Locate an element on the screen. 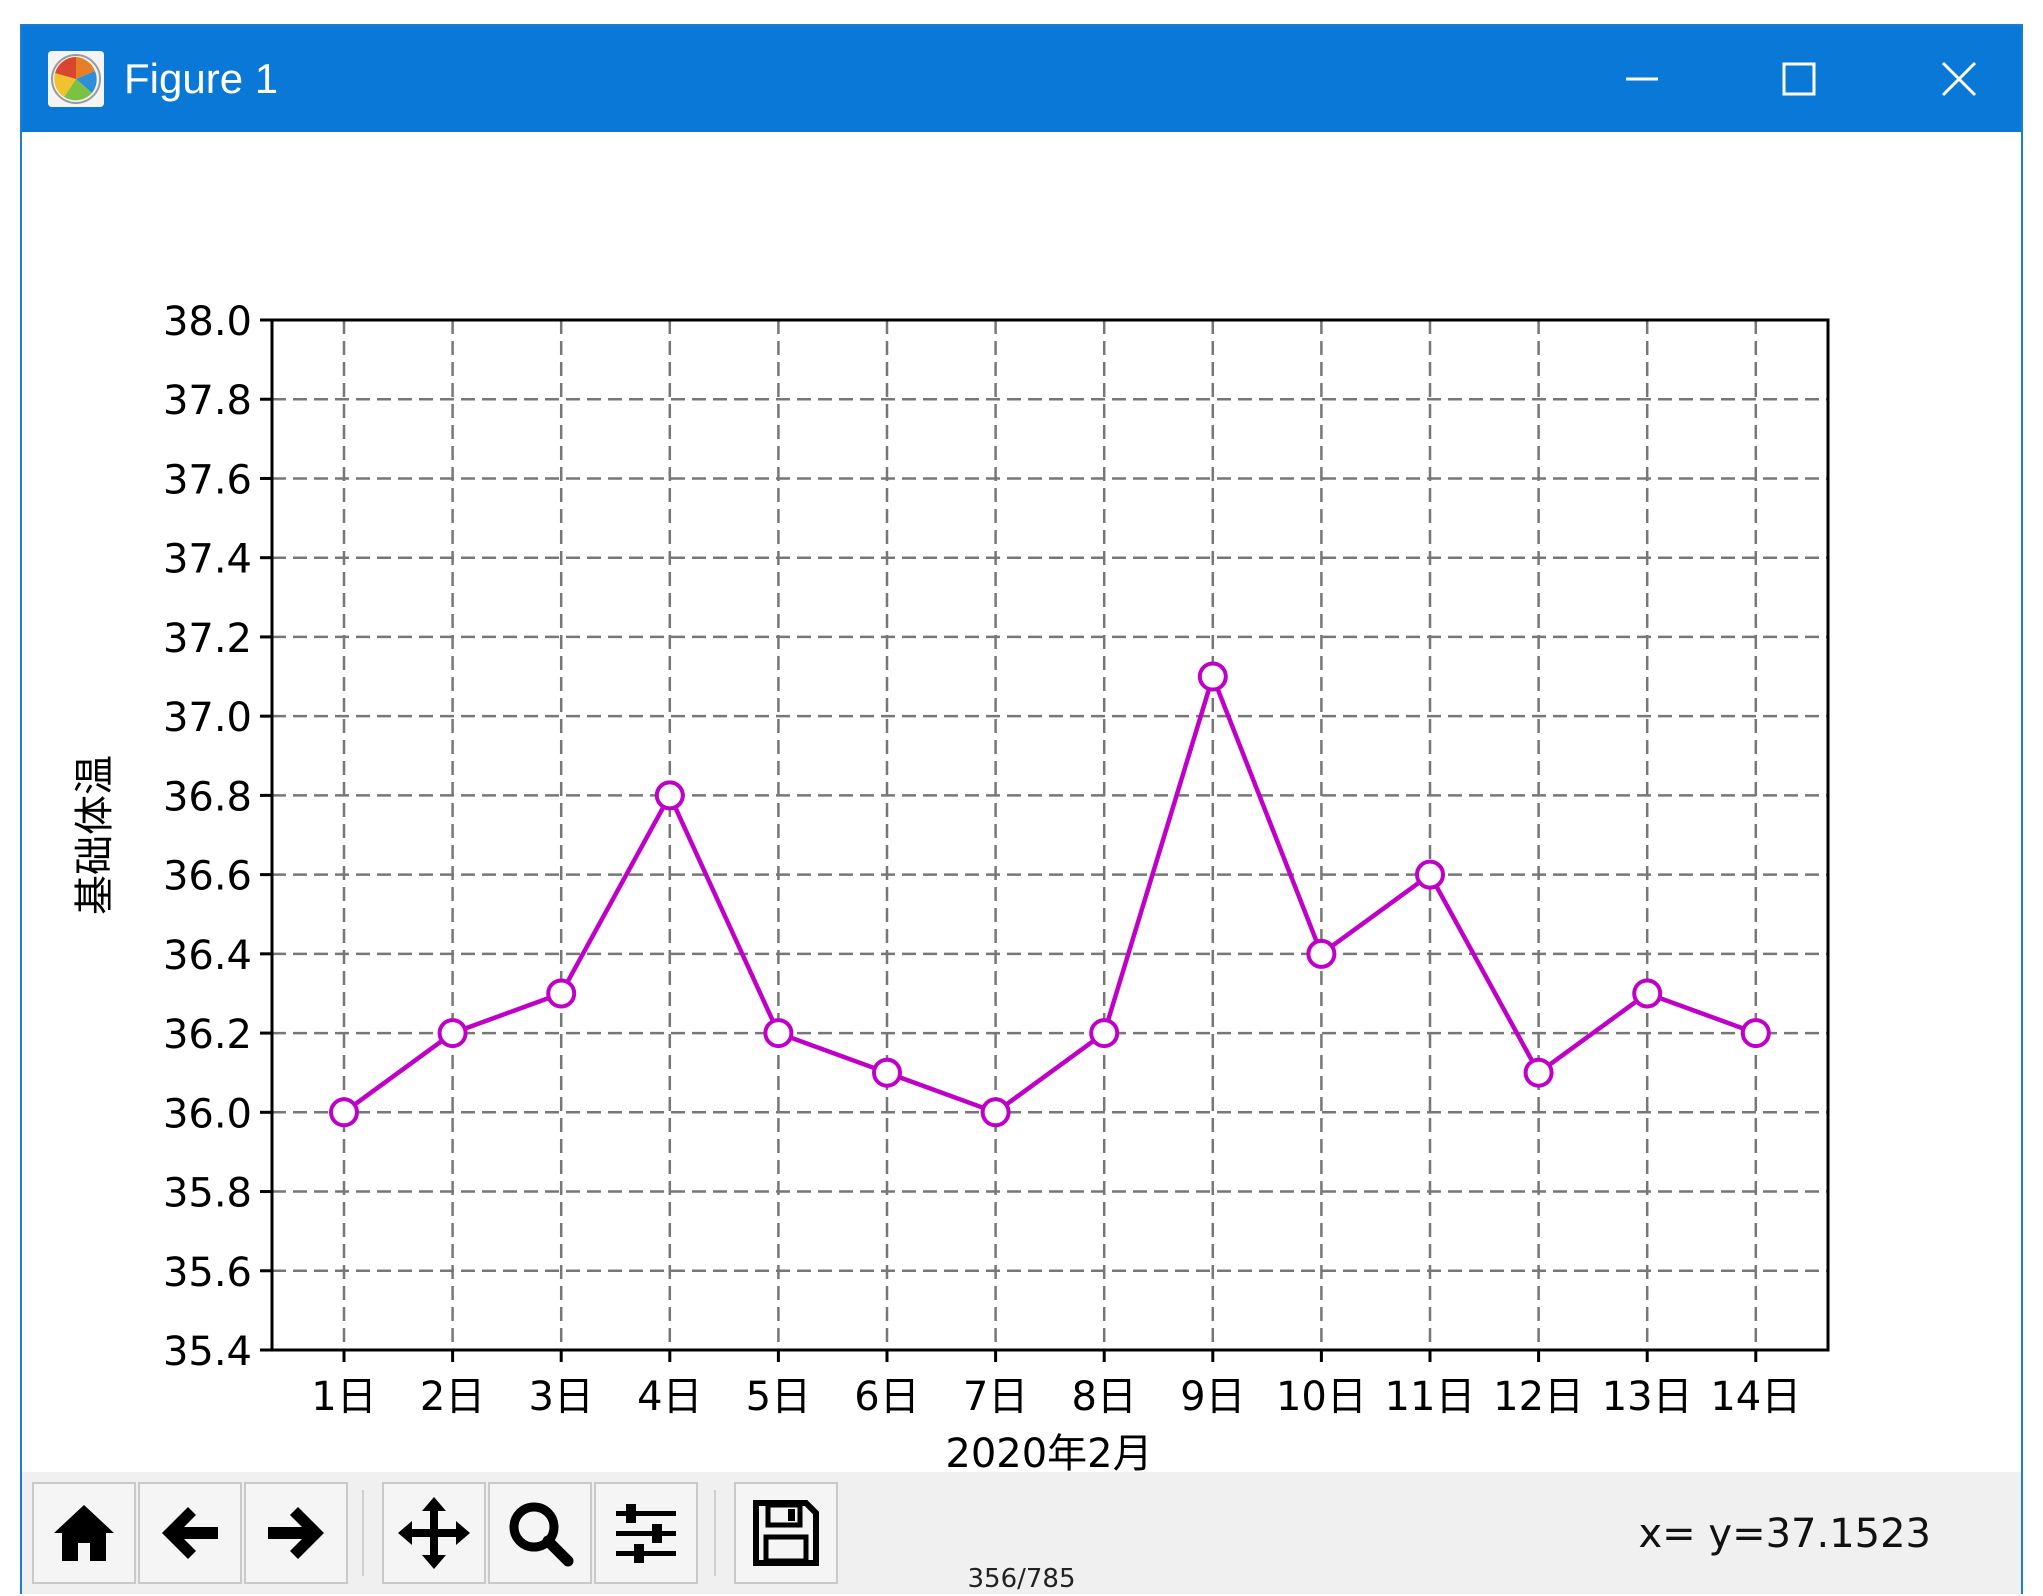 This screenshot has width=2043, height=1596. zoom-button is located at coordinates (540, 1533).